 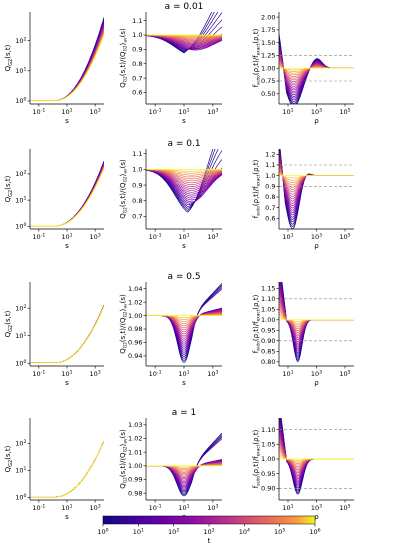 I want to click on y-tick-label: 10¹, so click(x=20, y=70).